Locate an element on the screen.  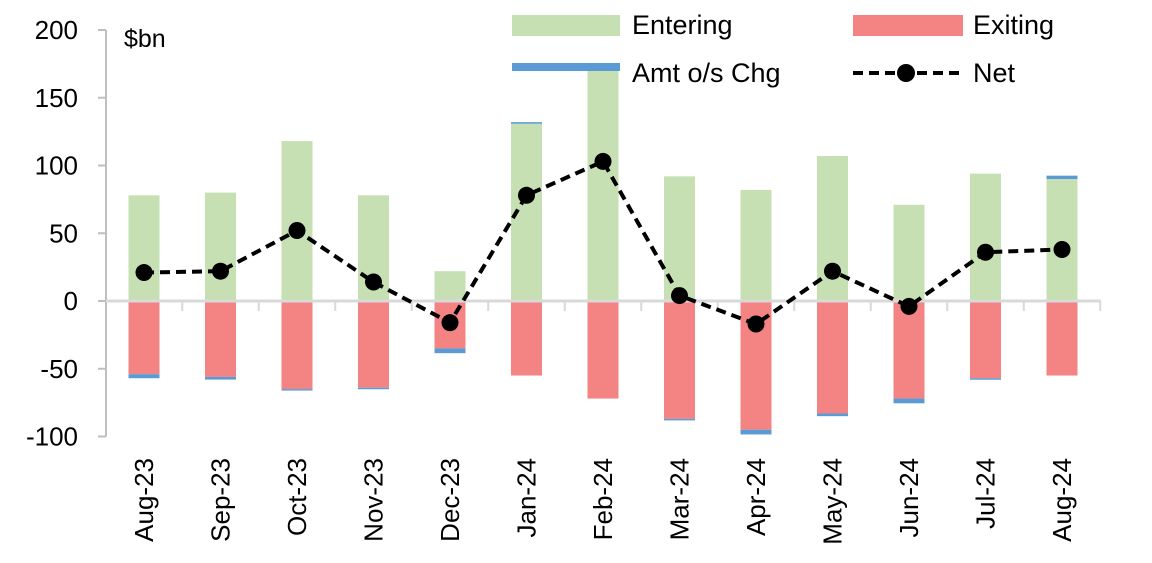
legend-label-net: Net is located at coordinates (994, 73).